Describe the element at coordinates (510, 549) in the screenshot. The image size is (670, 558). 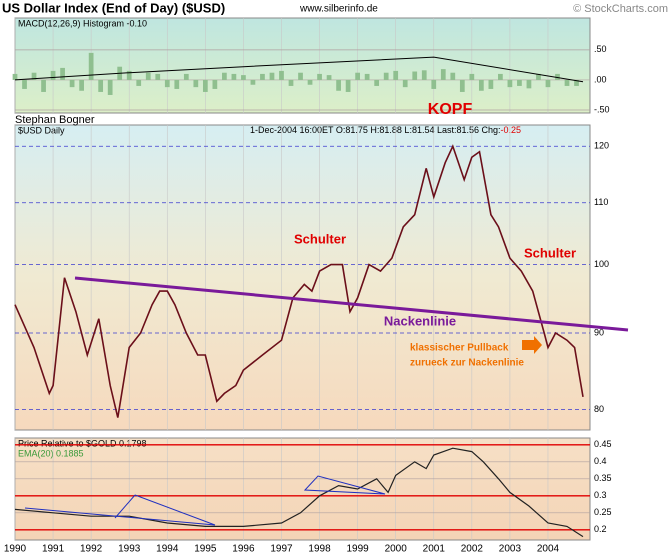
I see `x-tick-label: 2003` at that location.